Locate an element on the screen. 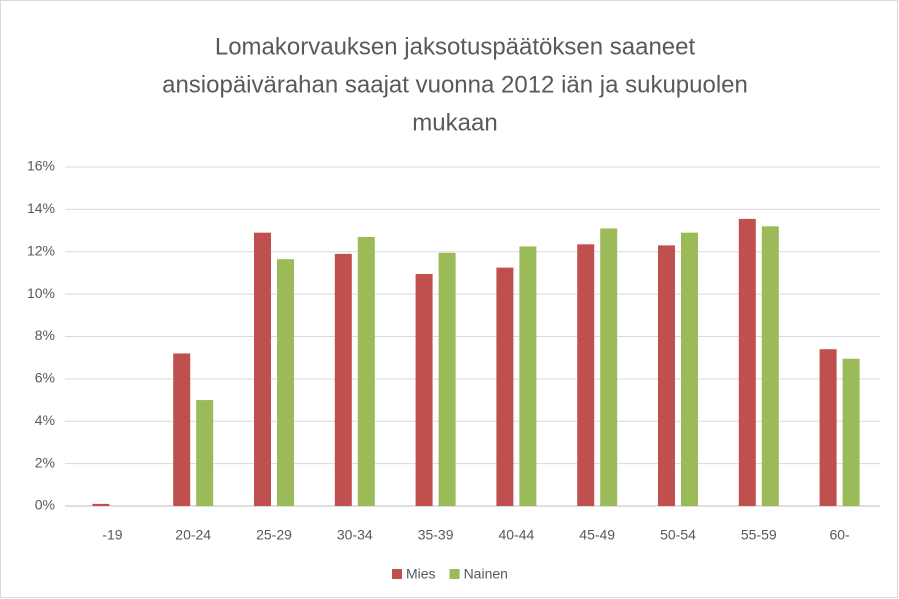 The image size is (899, 599). x-tick-label: 20-24 is located at coordinates (193, 535).